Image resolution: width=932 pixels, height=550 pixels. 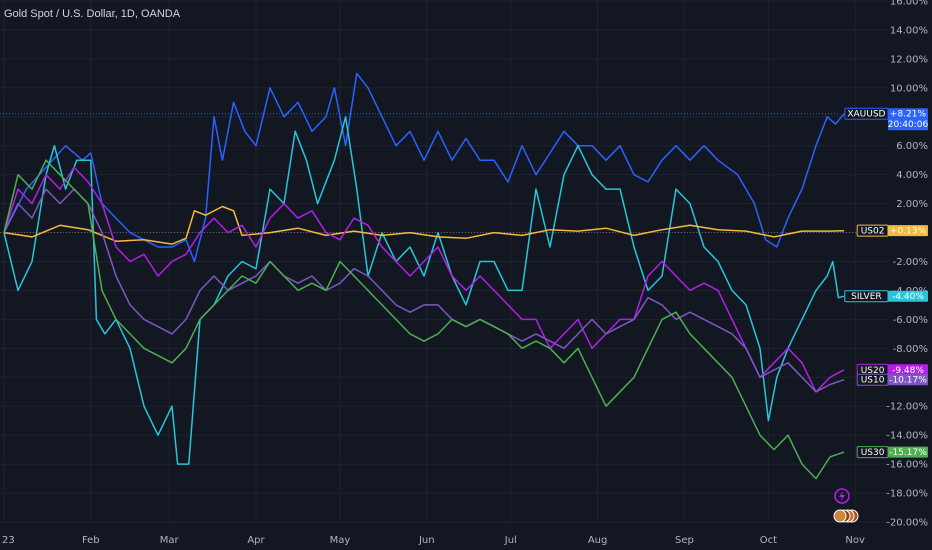 I want to click on x-tick-label: Jul, so click(x=510, y=540).